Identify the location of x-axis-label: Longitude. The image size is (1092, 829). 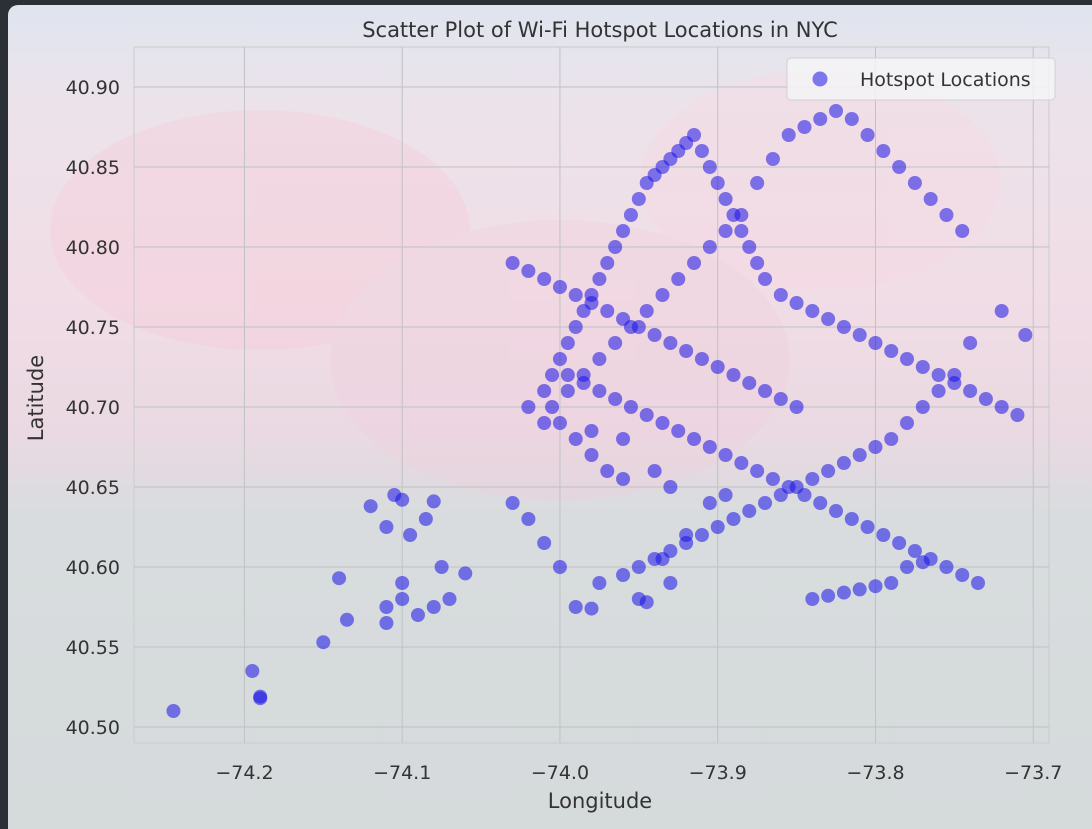
(600, 801).